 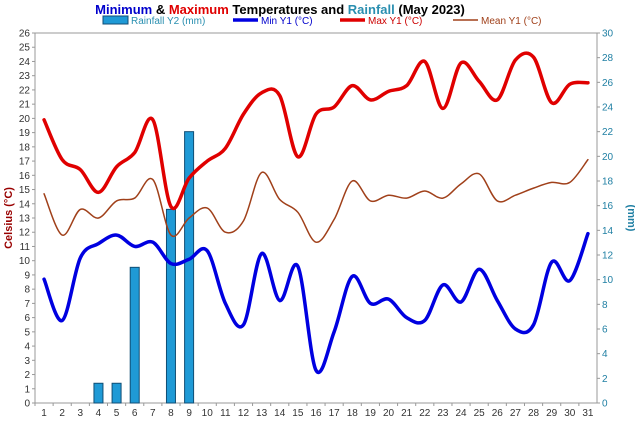 I want to click on y-right-tick-label: 30, so click(x=608, y=34).